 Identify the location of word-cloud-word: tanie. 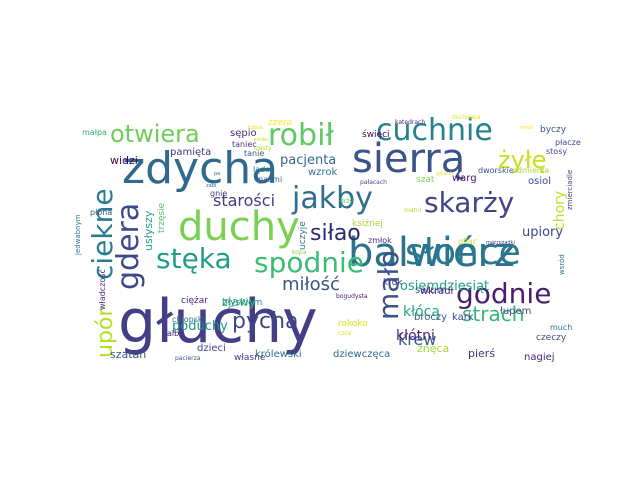
(254, 153).